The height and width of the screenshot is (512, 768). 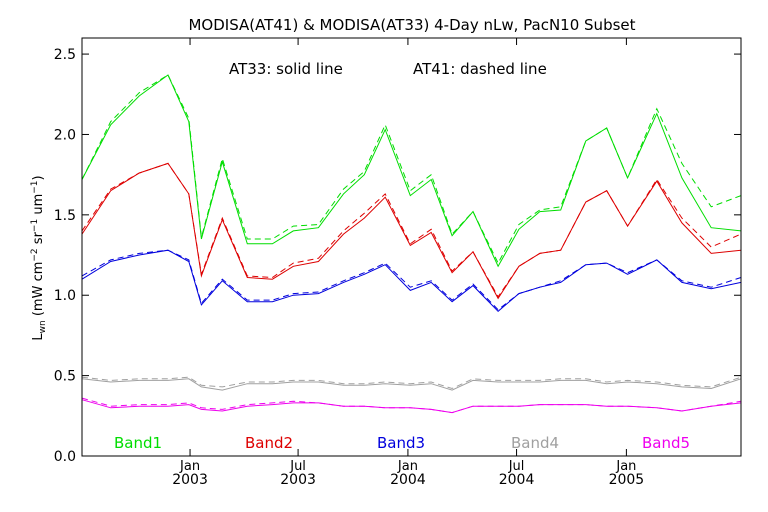 I want to click on legend-band1: Band1, so click(x=138, y=443).